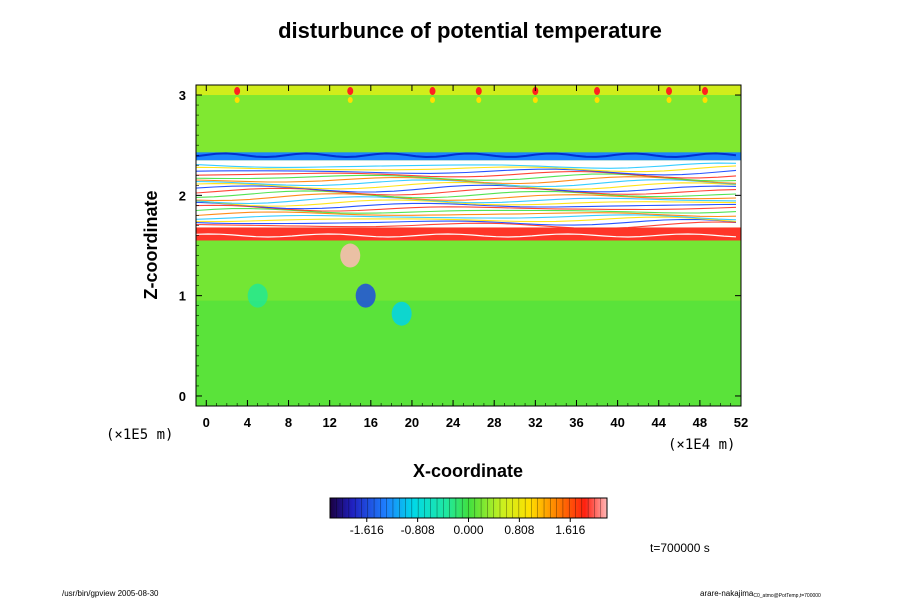 This screenshot has width=900, height=600. What do you see at coordinates (701, 445) in the screenshot?
I see `x-axis-unit: (×1E4 m)` at bounding box center [701, 445].